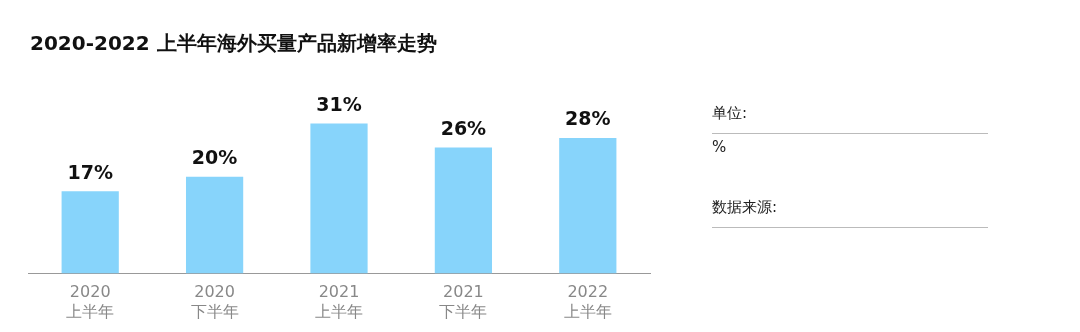 The height and width of the screenshot is (332, 1080). What do you see at coordinates (850, 211) in the screenshot?
I see `source-note: 数据来源:` at bounding box center [850, 211].